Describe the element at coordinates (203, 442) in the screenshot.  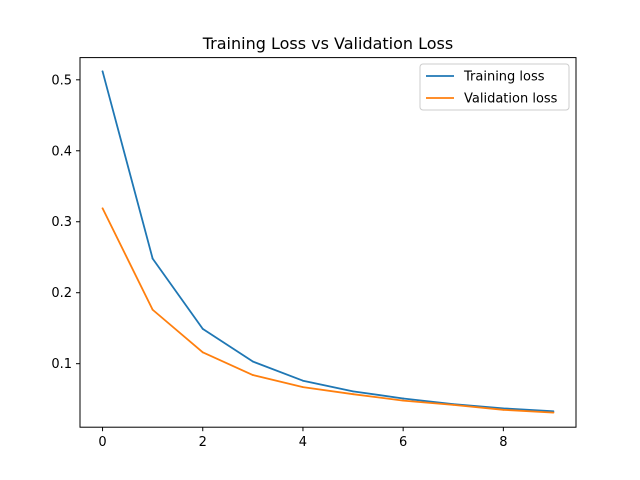
I see `x-tick-label: 2` at that location.